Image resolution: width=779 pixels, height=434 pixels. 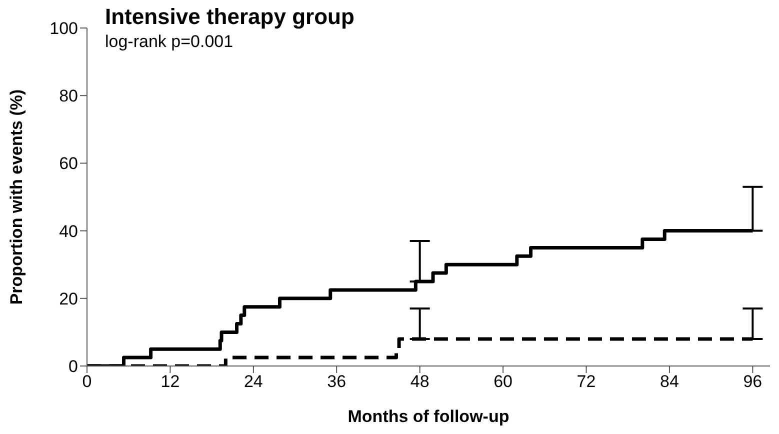 I want to click on x-tick-label: 60, so click(x=503, y=382).